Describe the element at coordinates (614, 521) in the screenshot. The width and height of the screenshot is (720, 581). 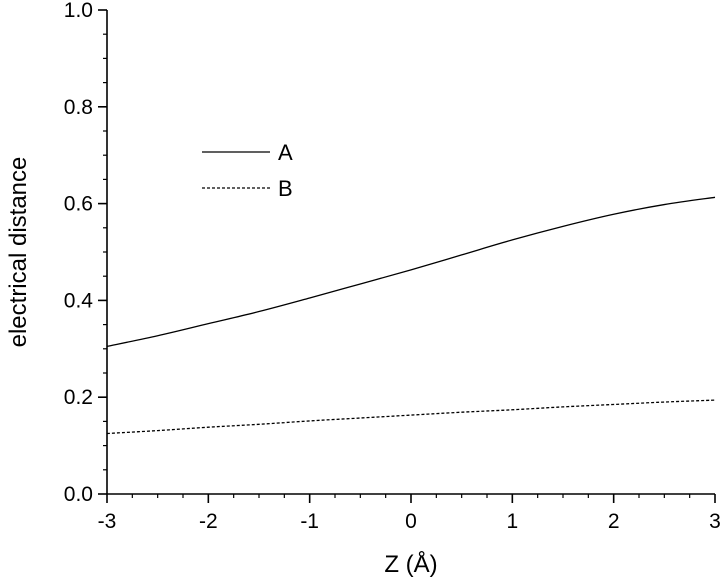
I see `x-tick-label: 2` at that location.